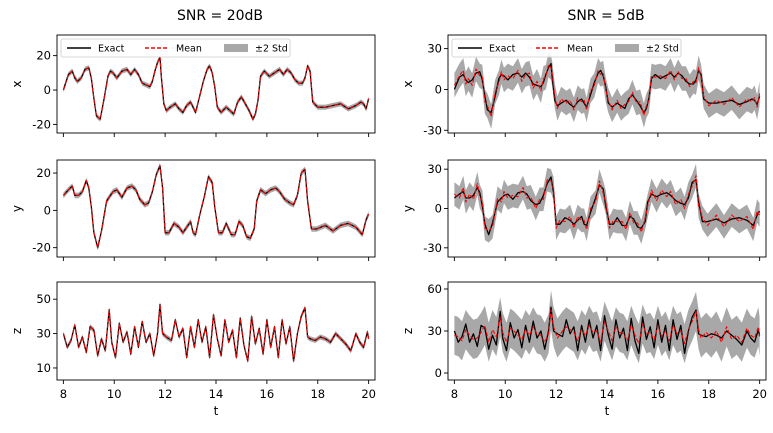 This screenshot has width=773, height=433. I want to click on y-tick-label: 50, so click(43, 299).